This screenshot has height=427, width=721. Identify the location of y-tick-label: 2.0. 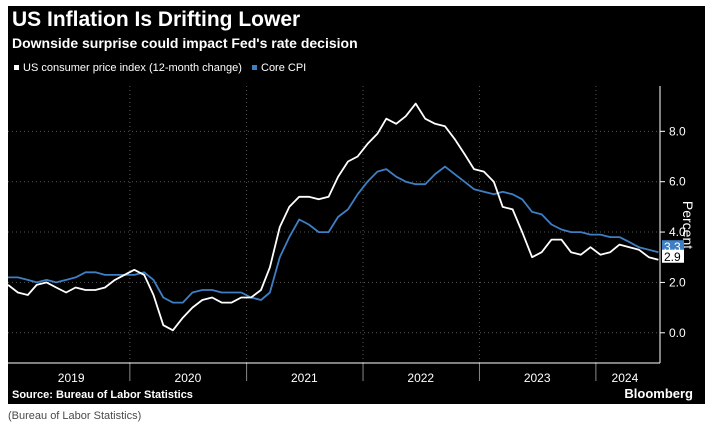
(677, 282).